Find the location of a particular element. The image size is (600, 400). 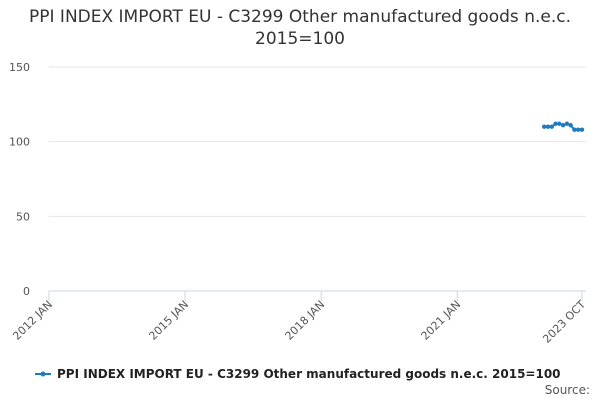

source: Source: is located at coordinates (567, 390).